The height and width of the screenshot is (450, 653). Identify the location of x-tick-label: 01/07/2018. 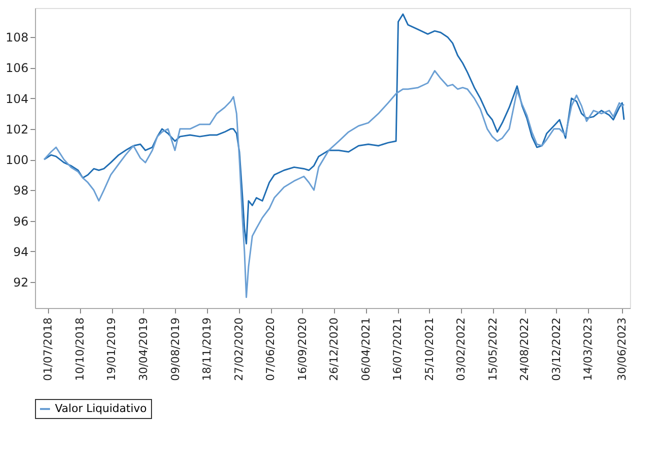
(48, 349).